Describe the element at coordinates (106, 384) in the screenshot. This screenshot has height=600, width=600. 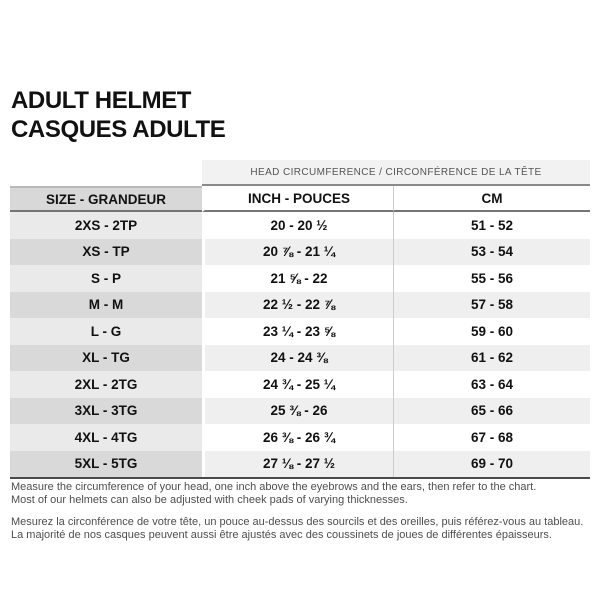
I see `size-cell: 2XL - 2TG` at that location.